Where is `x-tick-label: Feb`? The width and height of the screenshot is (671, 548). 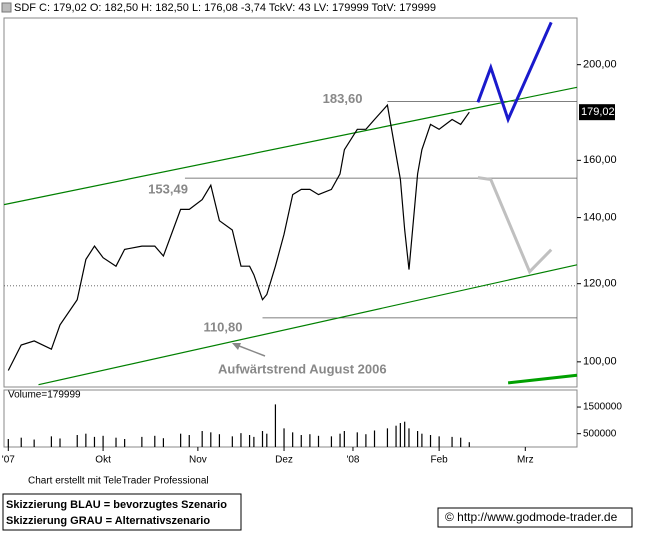 x-tick-label: Feb is located at coordinates (440, 460).